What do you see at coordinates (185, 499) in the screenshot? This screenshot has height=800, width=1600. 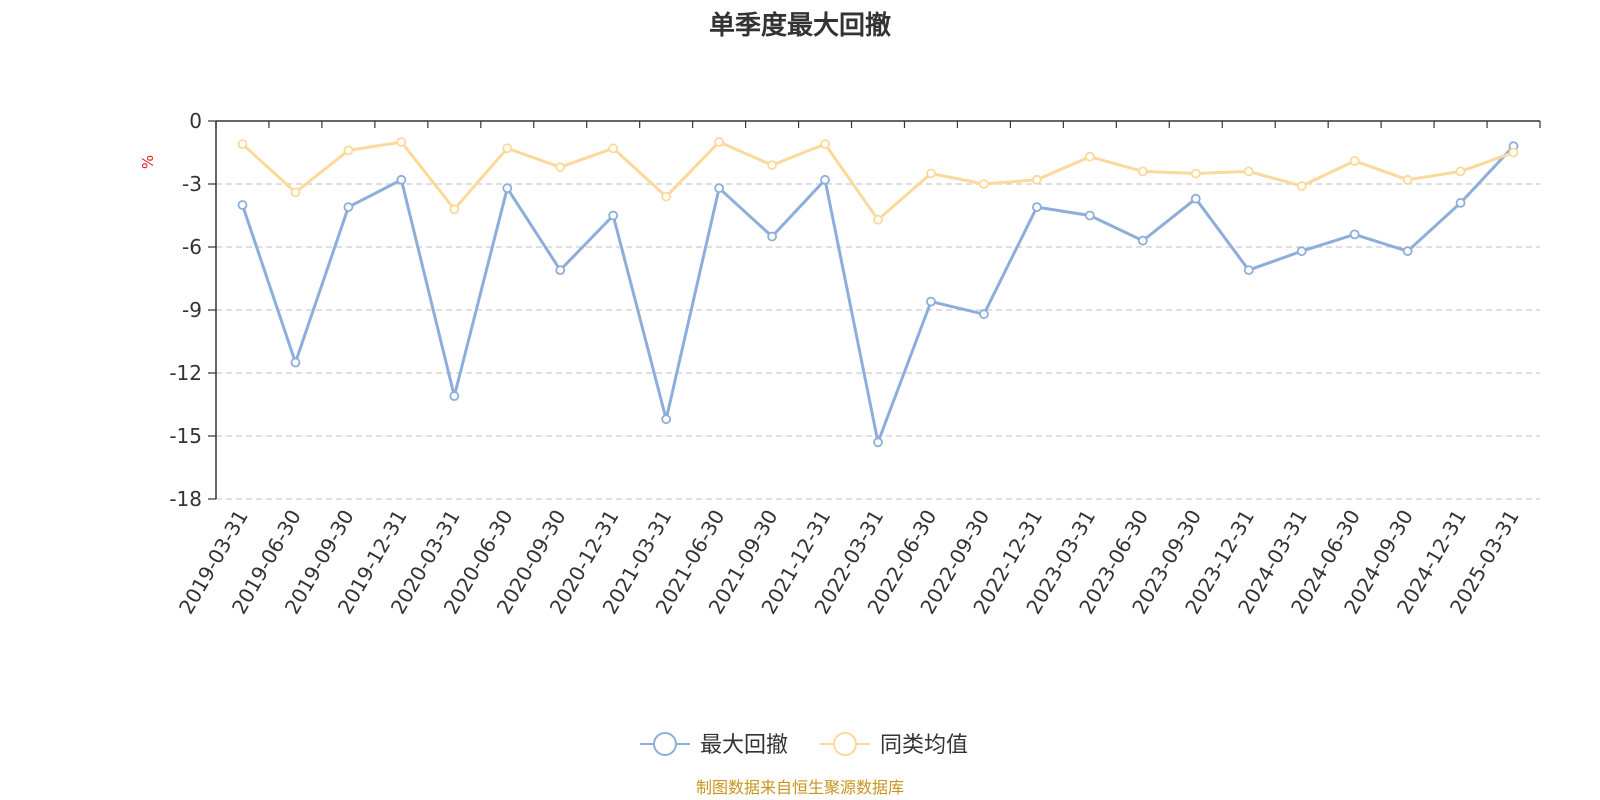 I see `y-tick-label: -18` at bounding box center [185, 499].